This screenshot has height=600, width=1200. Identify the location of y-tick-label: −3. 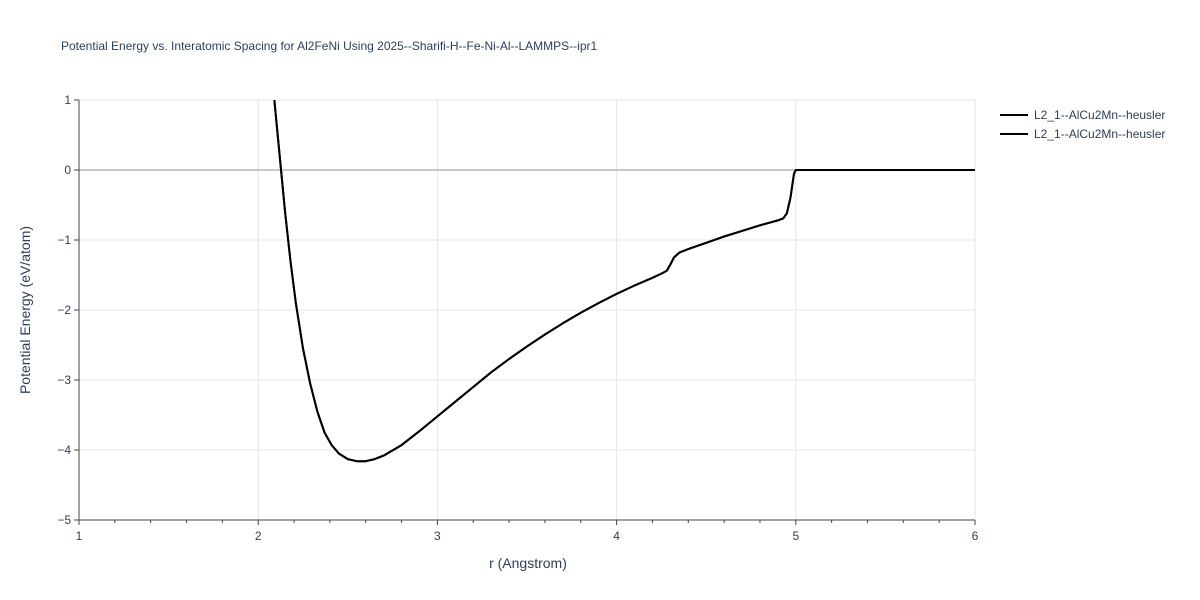
(64, 380).